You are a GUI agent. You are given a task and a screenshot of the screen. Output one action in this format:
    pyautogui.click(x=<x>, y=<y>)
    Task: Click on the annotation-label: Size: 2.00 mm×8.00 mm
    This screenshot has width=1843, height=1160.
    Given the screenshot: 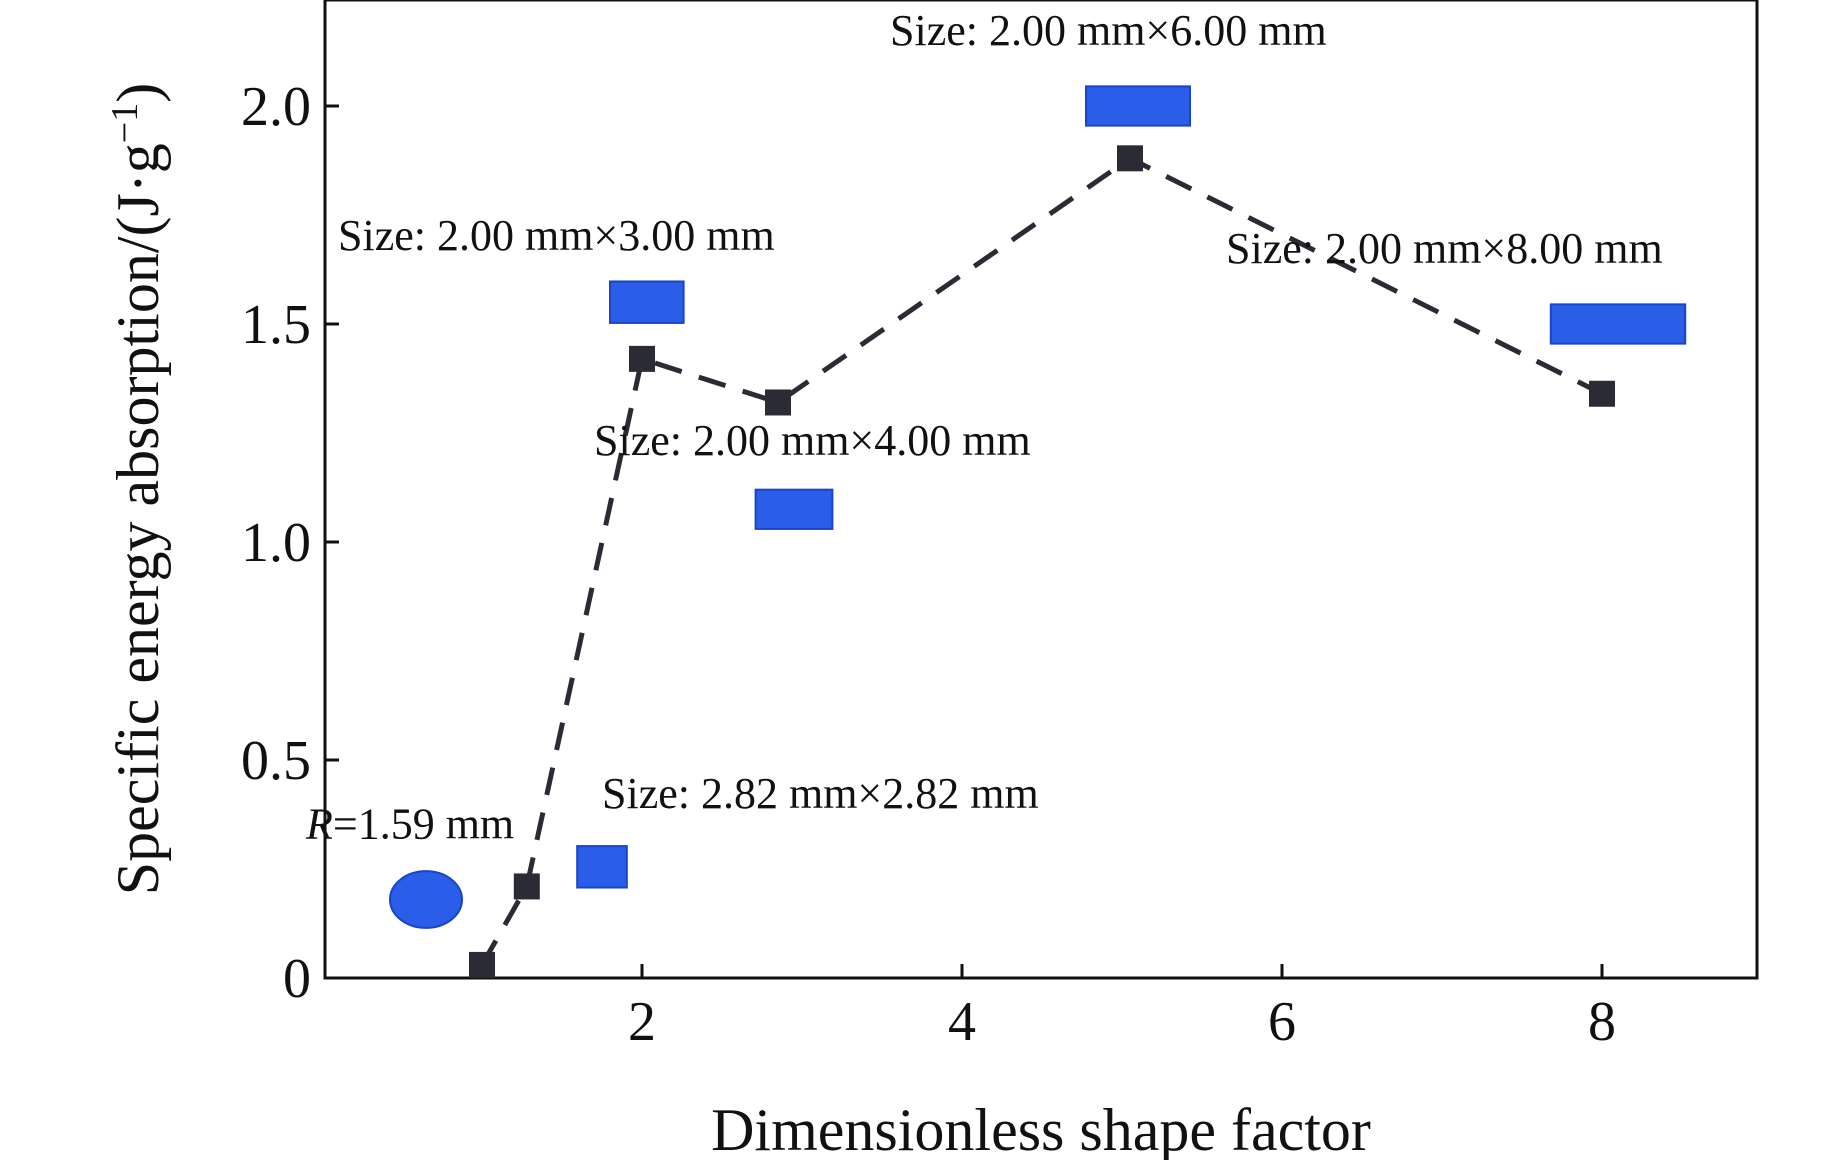 What is the action you would take?
    pyautogui.click(x=1444, y=248)
    